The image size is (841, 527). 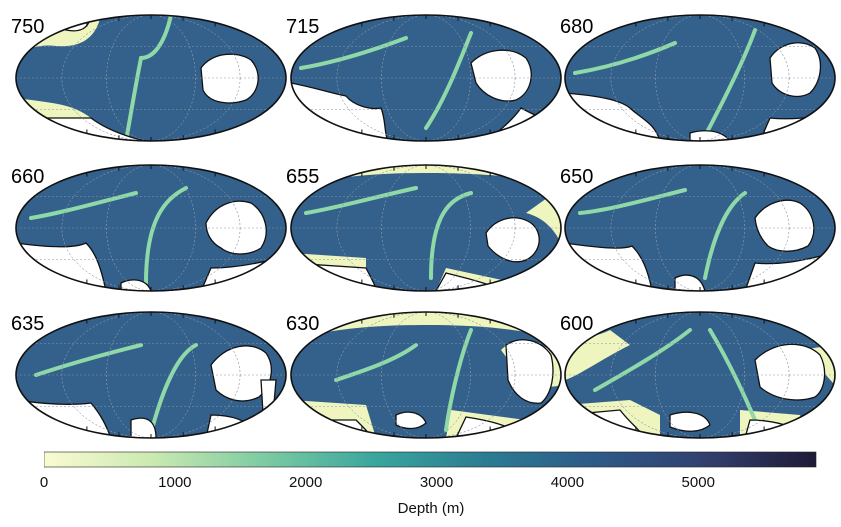 I want to click on map-panel: 660, so click(x=149, y=228).